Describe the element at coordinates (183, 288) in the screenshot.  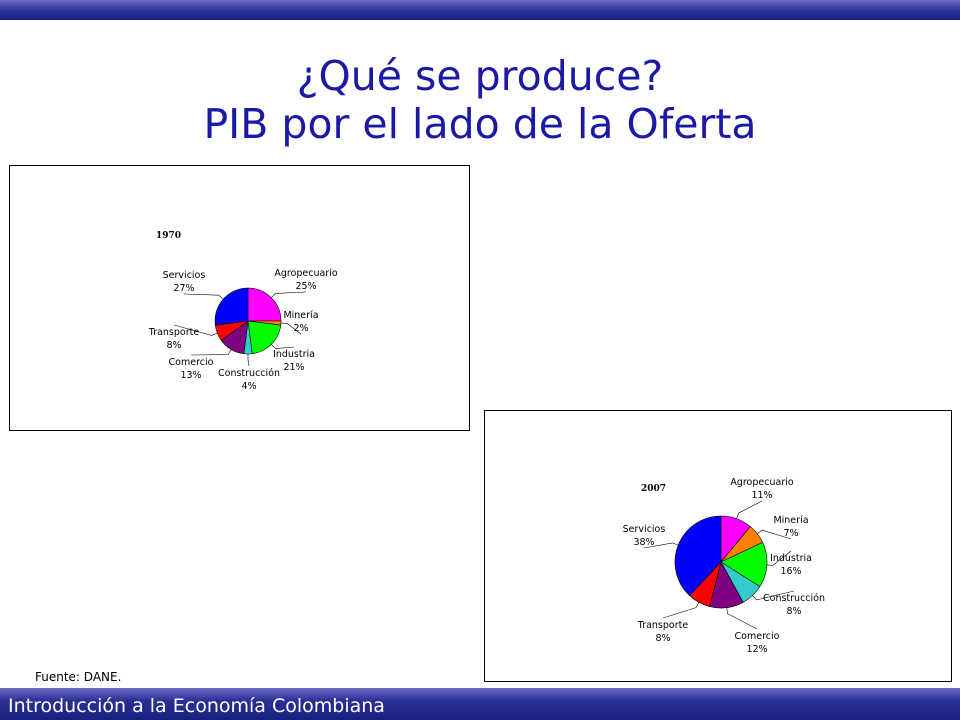
I see `slice-value-1970-servicios: 27%` at that location.